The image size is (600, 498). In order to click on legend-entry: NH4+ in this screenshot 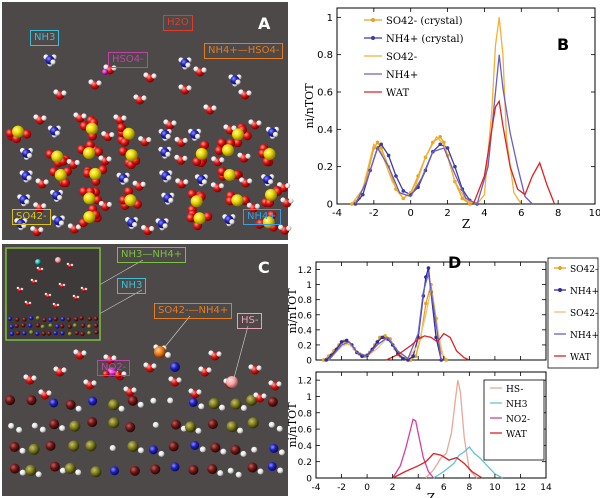, I will do `click(402, 75)`.